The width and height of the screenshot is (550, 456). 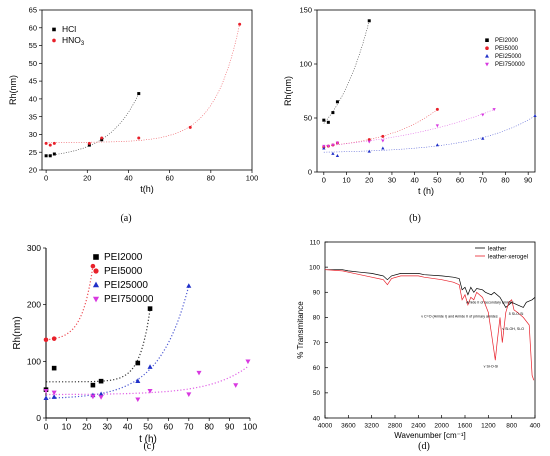 What do you see at coordinates (169, 427) in the screenshot?
I see `x-tick-label: 60` at bounding box center [169, 427].